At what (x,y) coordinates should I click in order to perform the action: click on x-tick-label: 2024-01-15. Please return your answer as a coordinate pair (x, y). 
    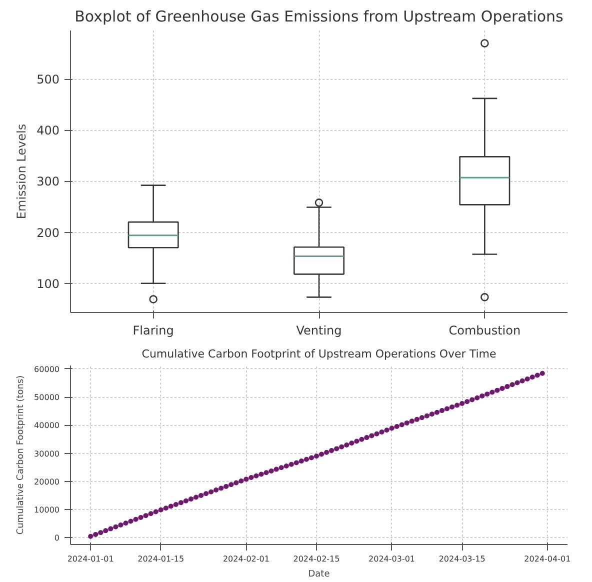
    Looking at the image, I should click on (161, 559).